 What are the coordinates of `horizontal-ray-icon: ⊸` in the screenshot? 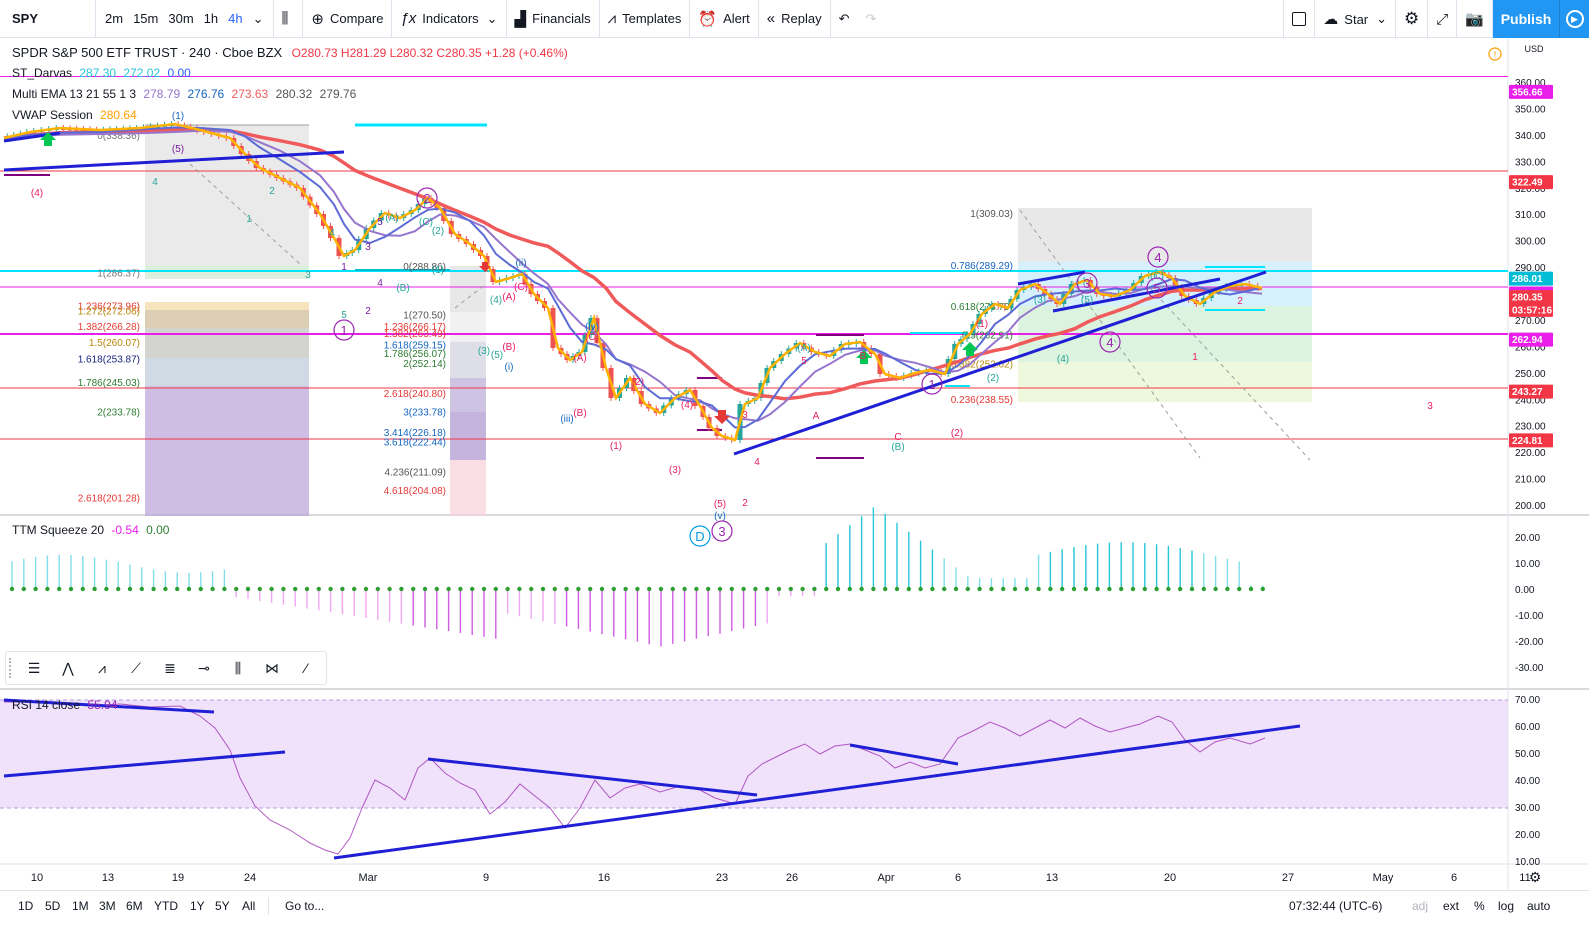 It's located at (204, 667).